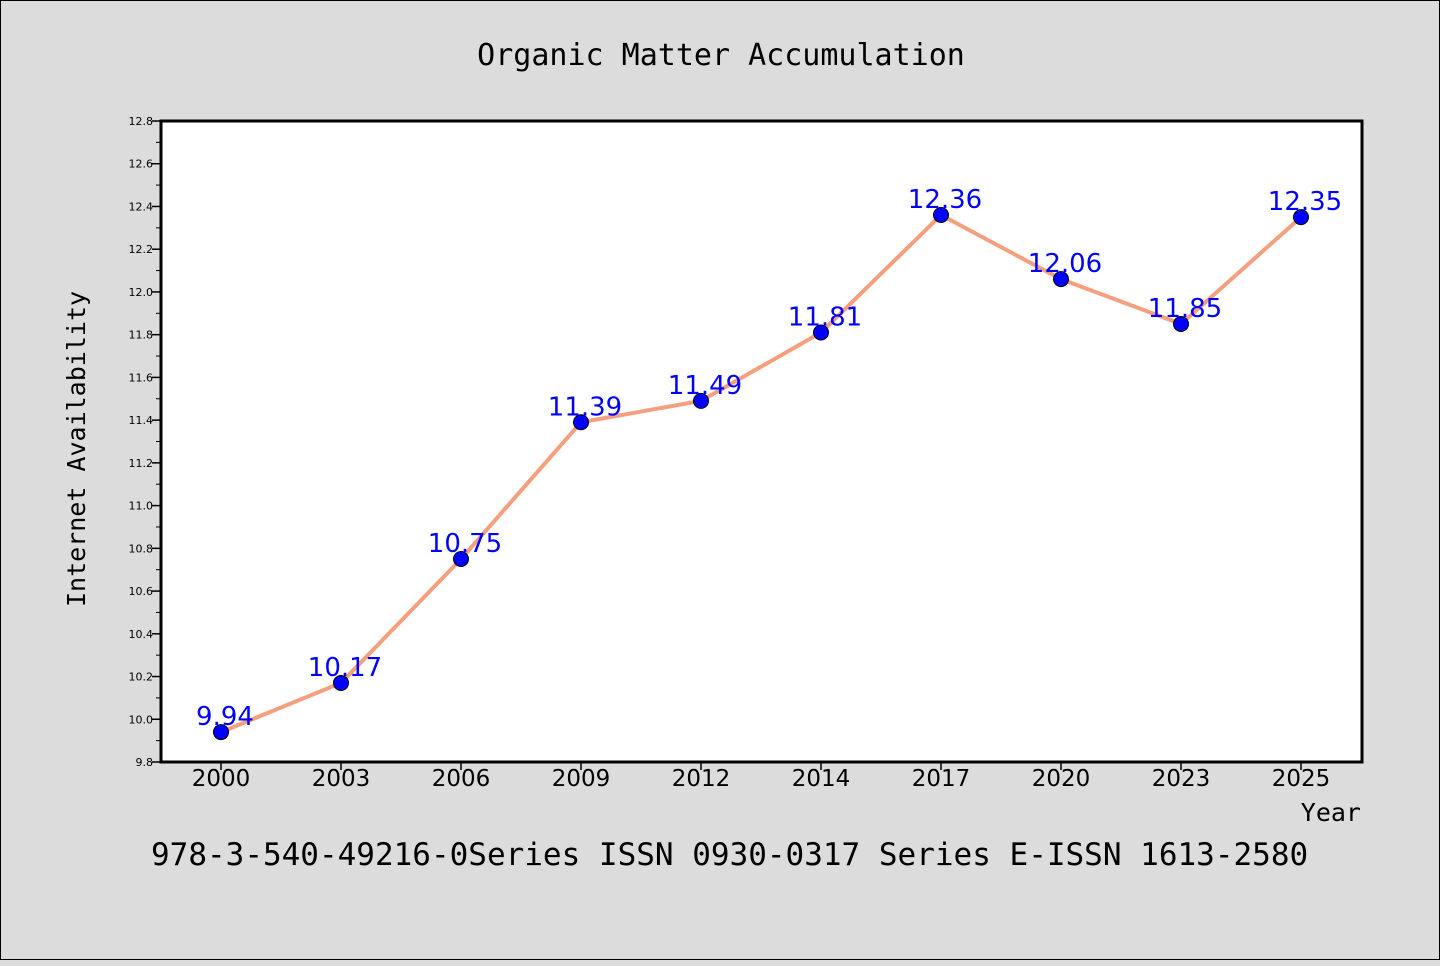  What do you see at coordinates (705, 386) in the screenshot?
I see `data-label: 11.49` at bounding box center [705, 386].